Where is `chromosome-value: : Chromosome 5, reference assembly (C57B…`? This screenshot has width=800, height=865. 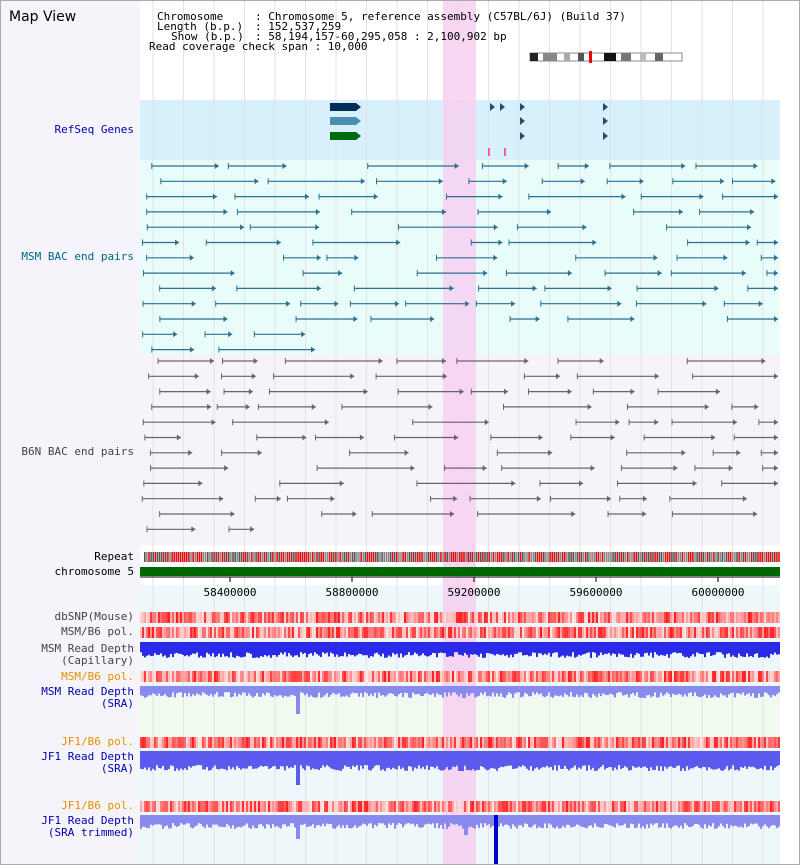 chromosome-value: : Chromosome 5, reference assembly (C57B… is located at coordinates (440, 16).